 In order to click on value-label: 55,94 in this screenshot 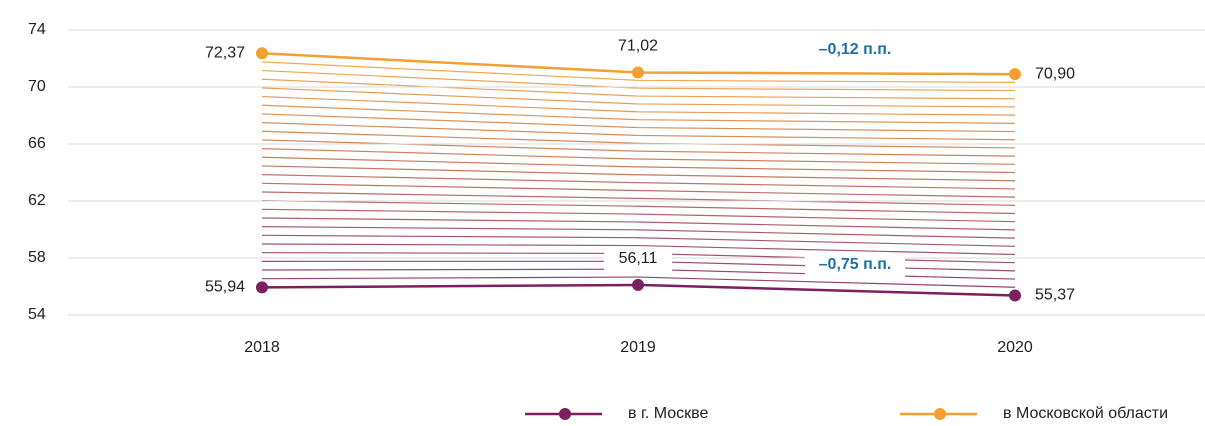, I will do `click(225, 287)`.